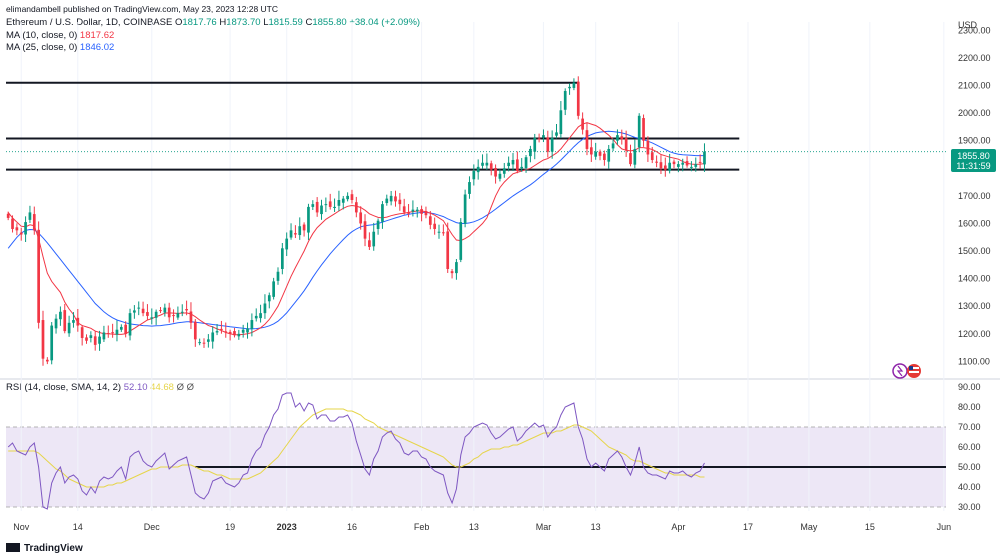 The height and width of the screenshot is (559, 1000). What do you see at coordinates (97, 35) in the screenshot?
I see `ma10-value: 1817.62` at bounding box center [97, 35].